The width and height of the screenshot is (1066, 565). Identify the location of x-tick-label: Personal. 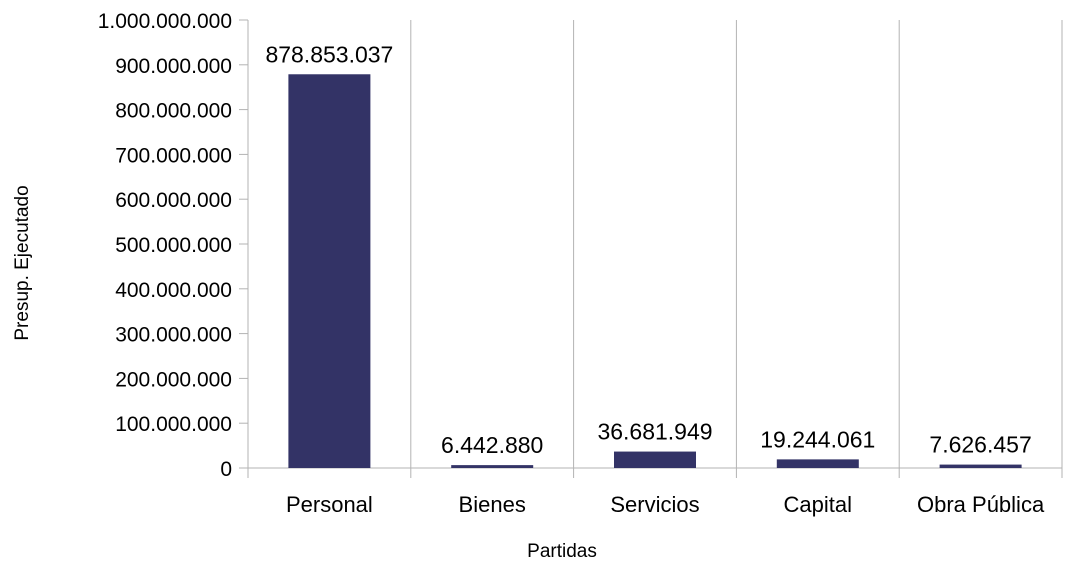
(329, 504).